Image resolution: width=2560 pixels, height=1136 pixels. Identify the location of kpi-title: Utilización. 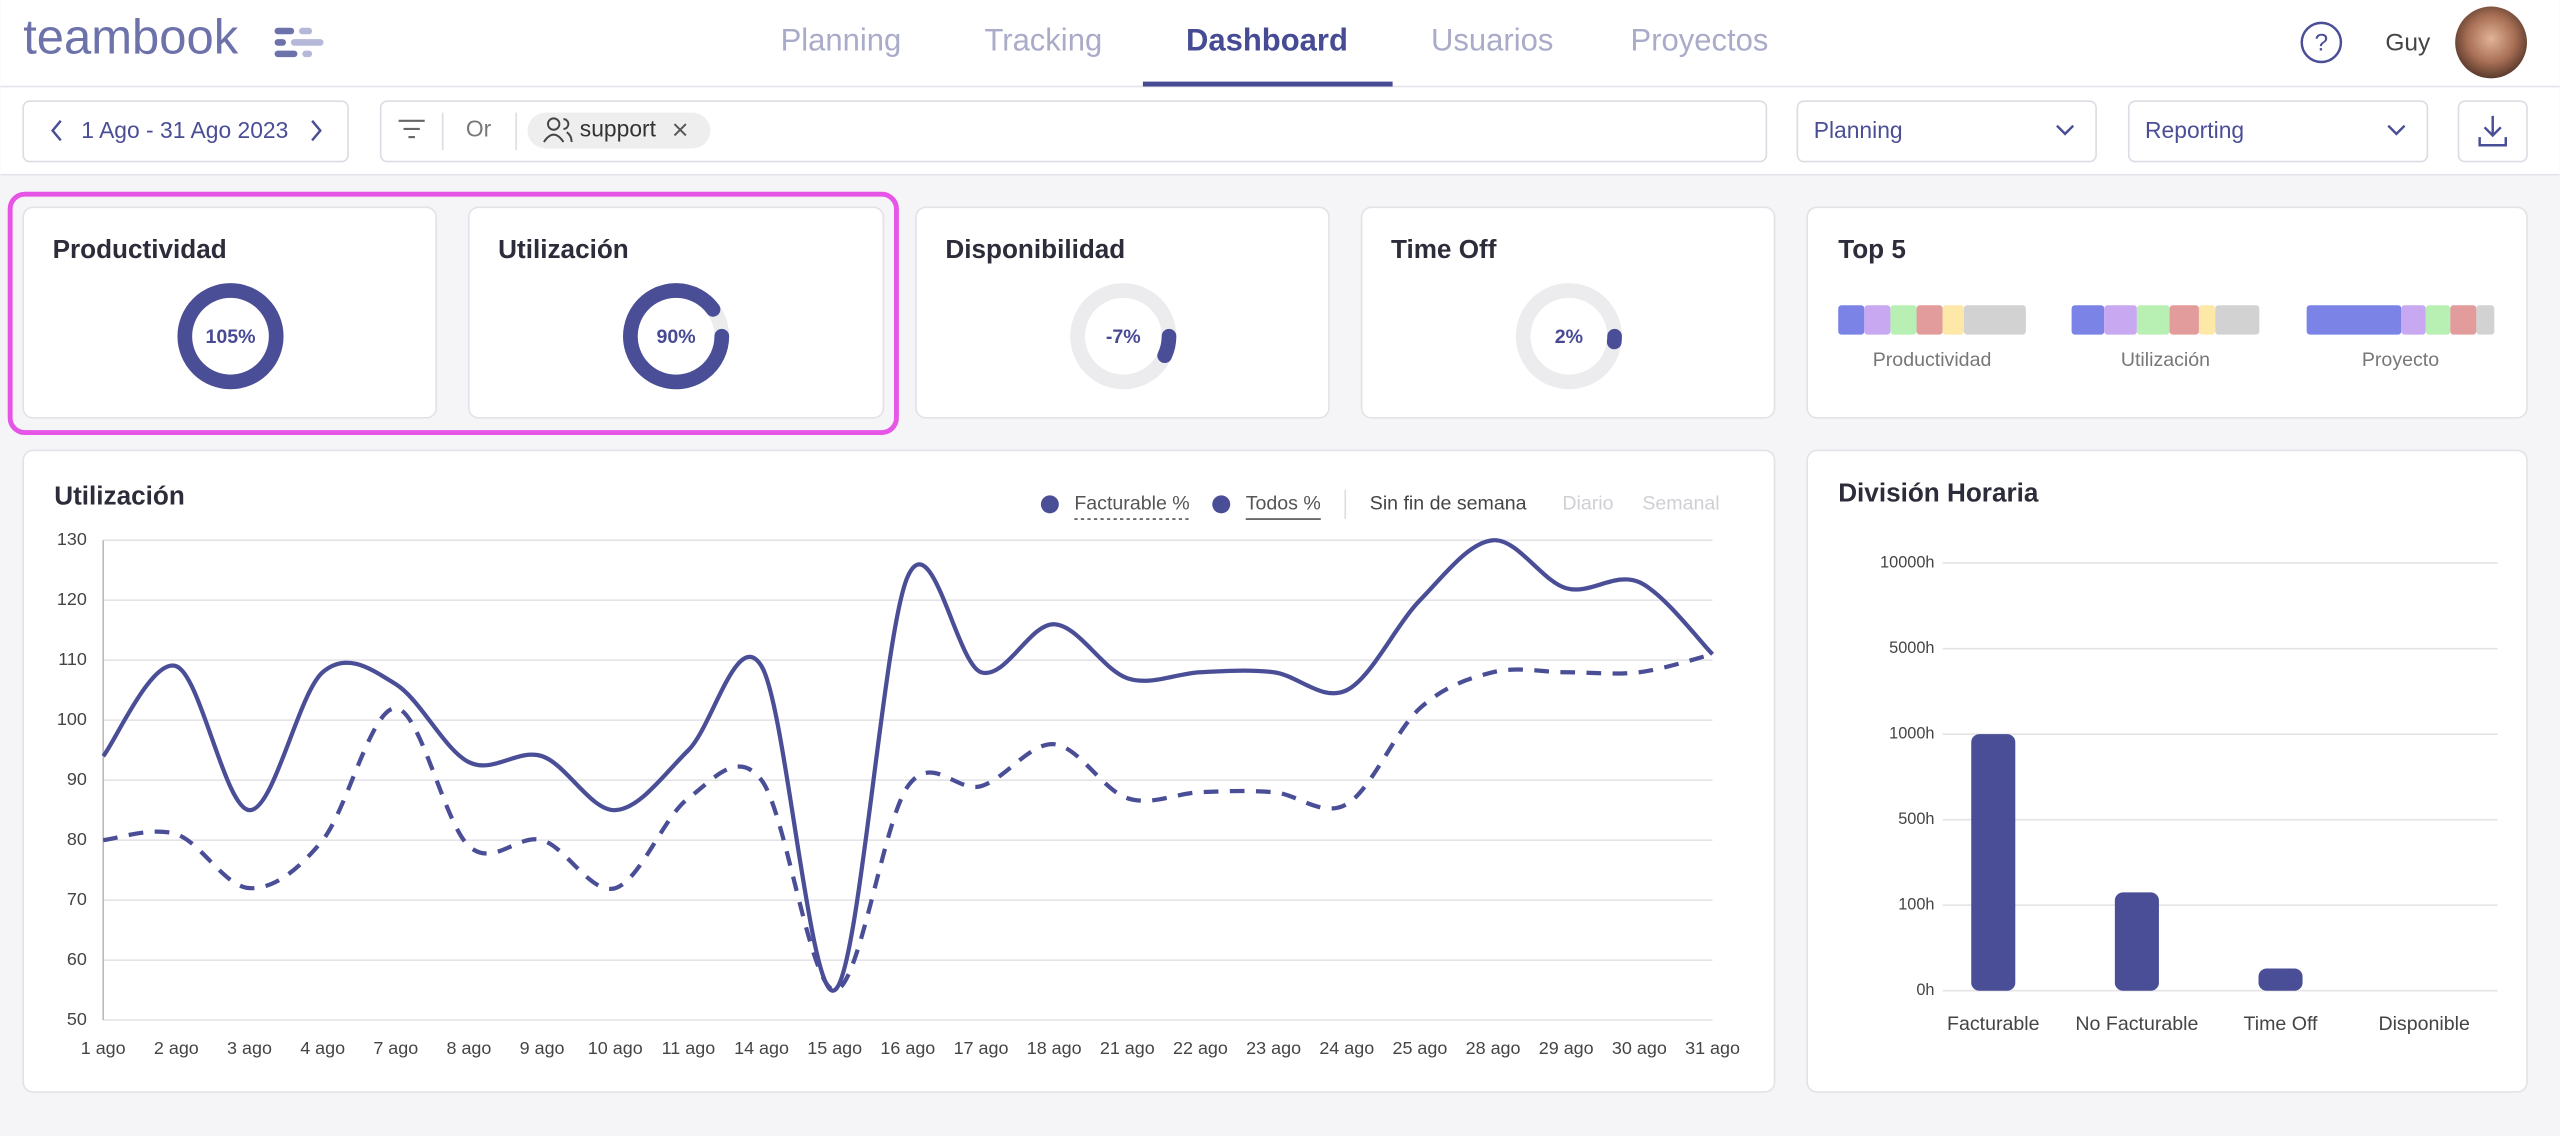
(563, 249).